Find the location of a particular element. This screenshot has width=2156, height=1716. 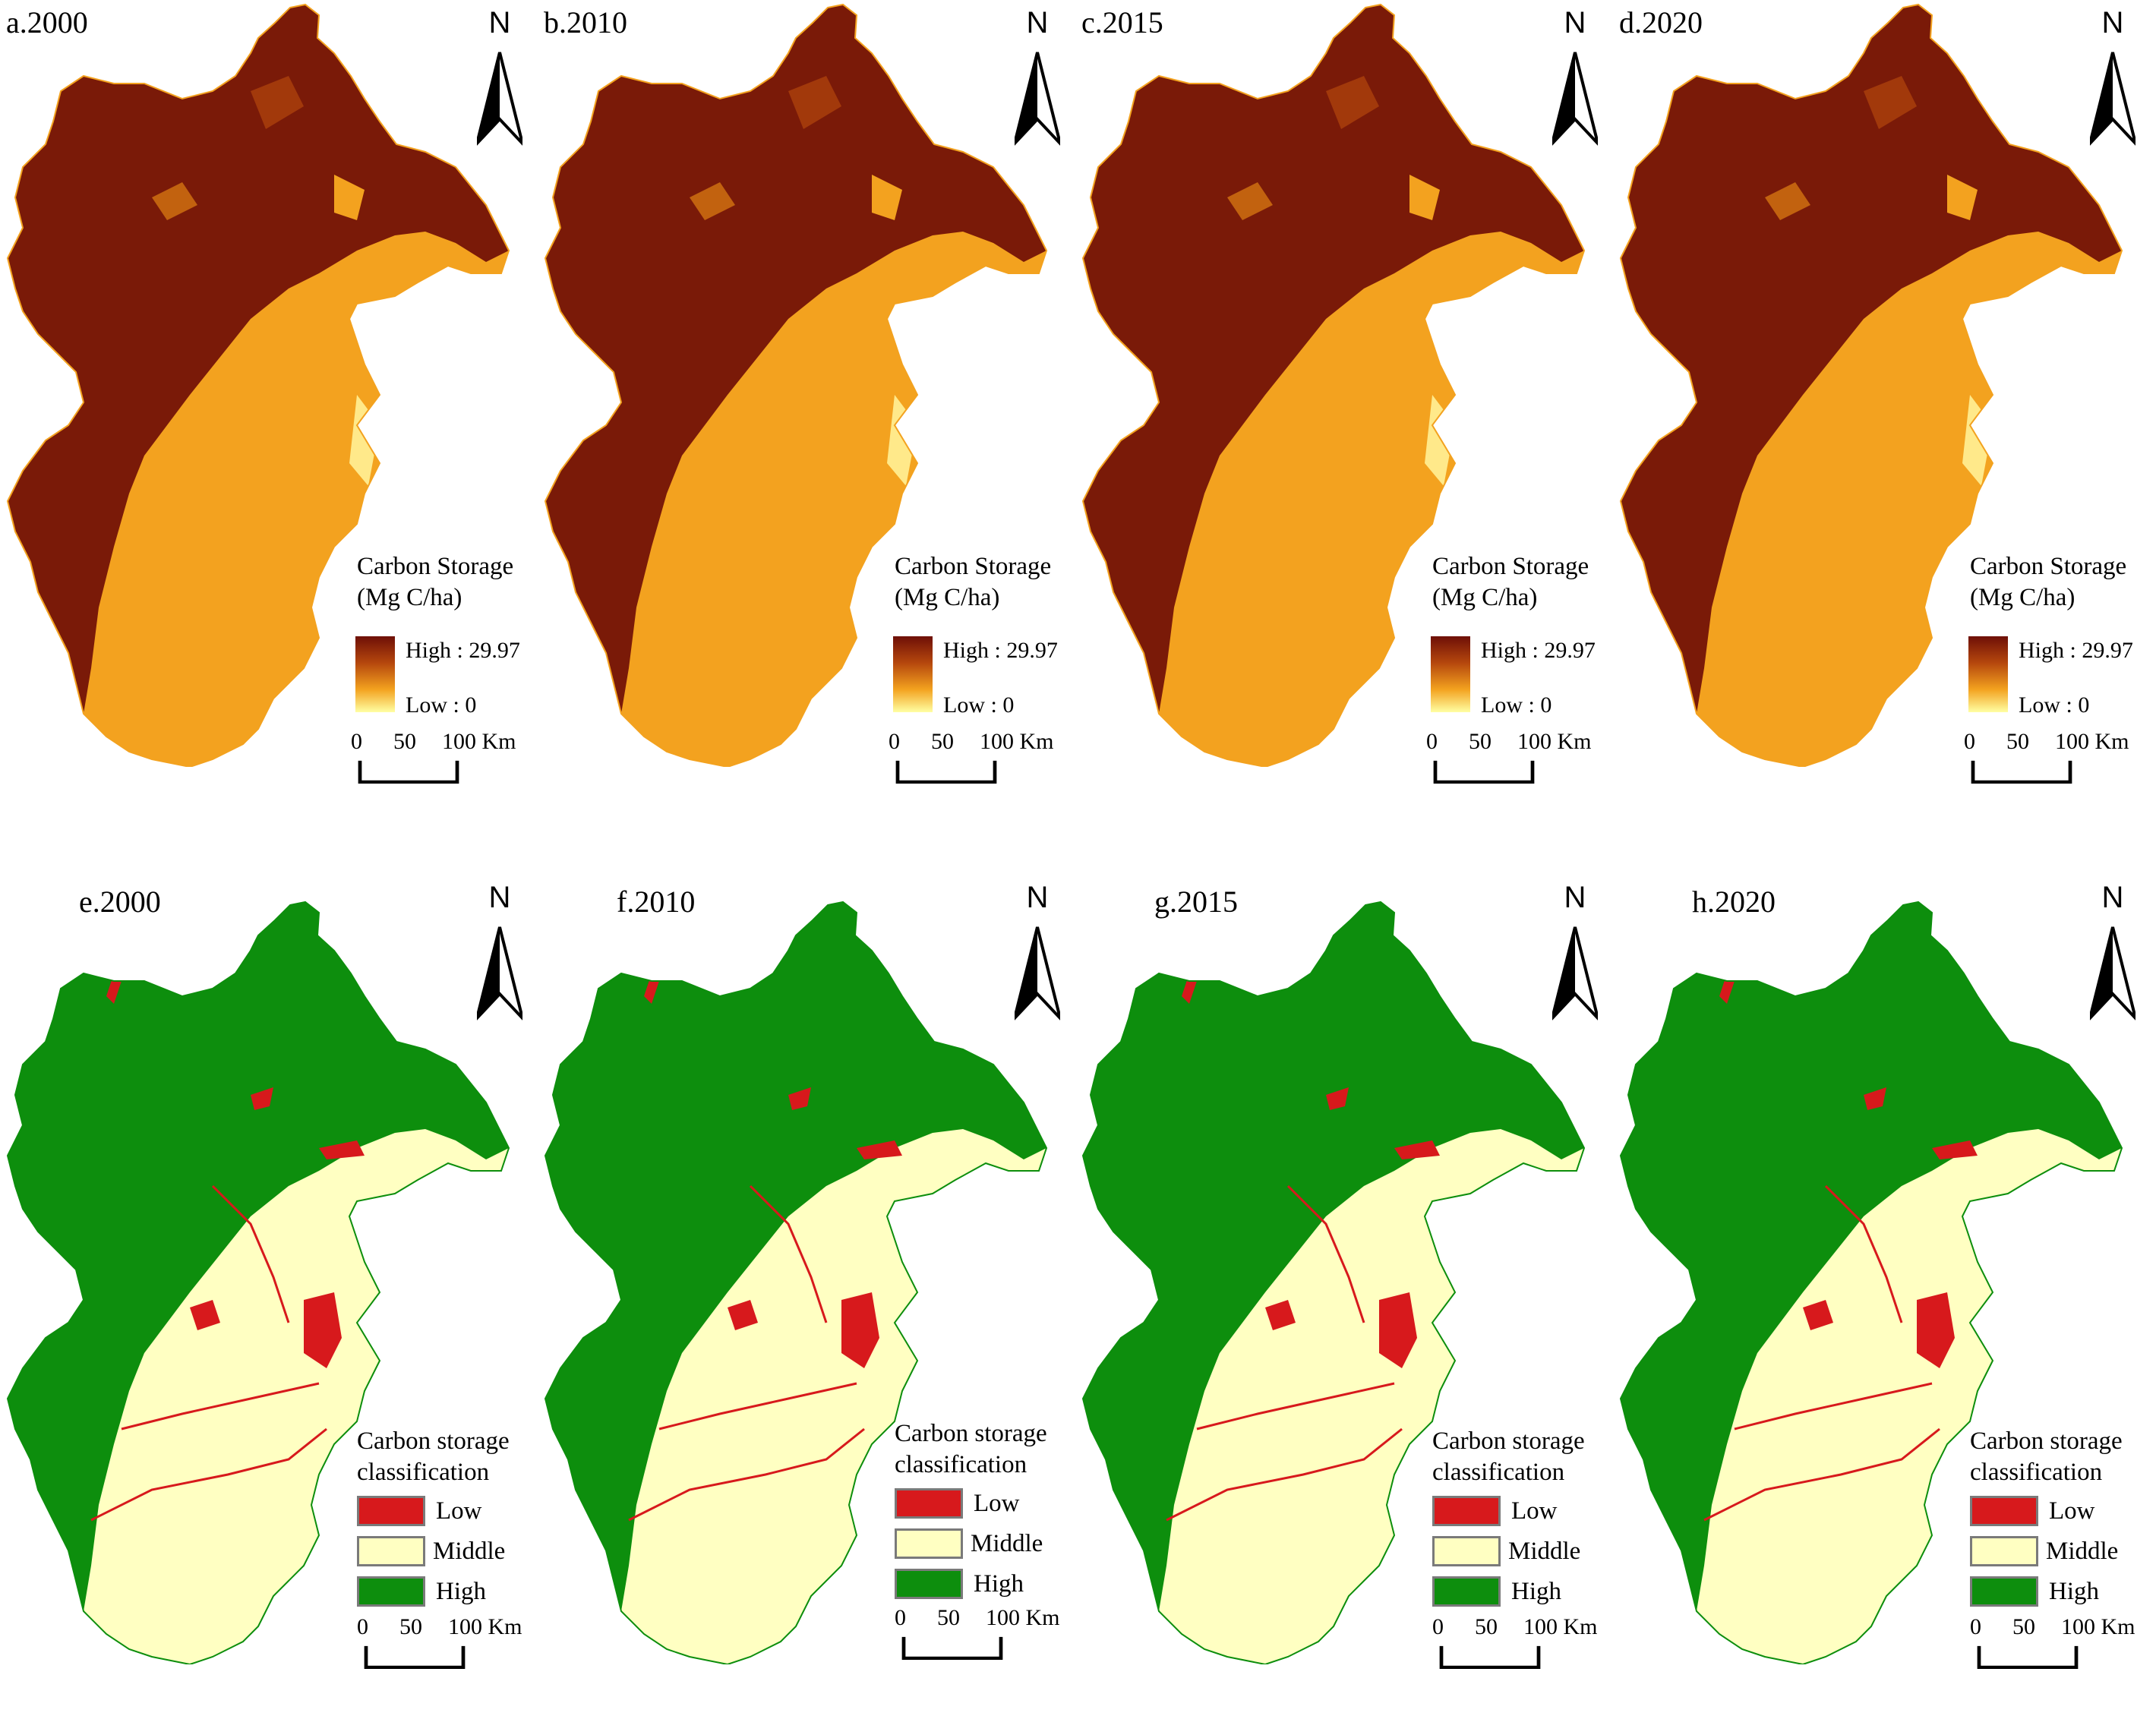

panel-title: a.2000 is located at coordinates (47, 22).